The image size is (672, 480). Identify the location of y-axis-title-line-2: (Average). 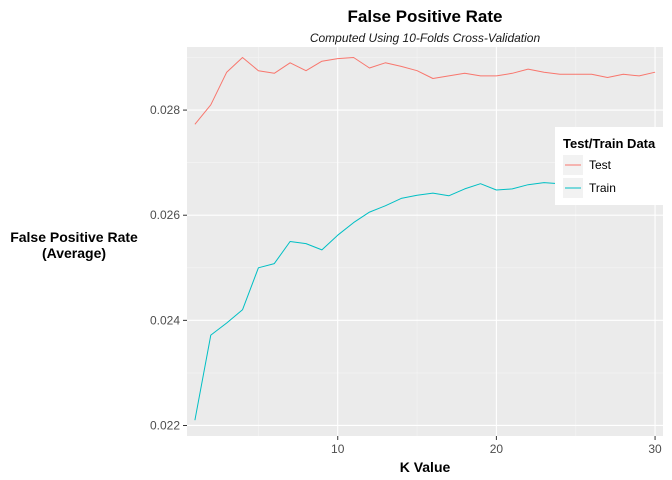
(74, 253).